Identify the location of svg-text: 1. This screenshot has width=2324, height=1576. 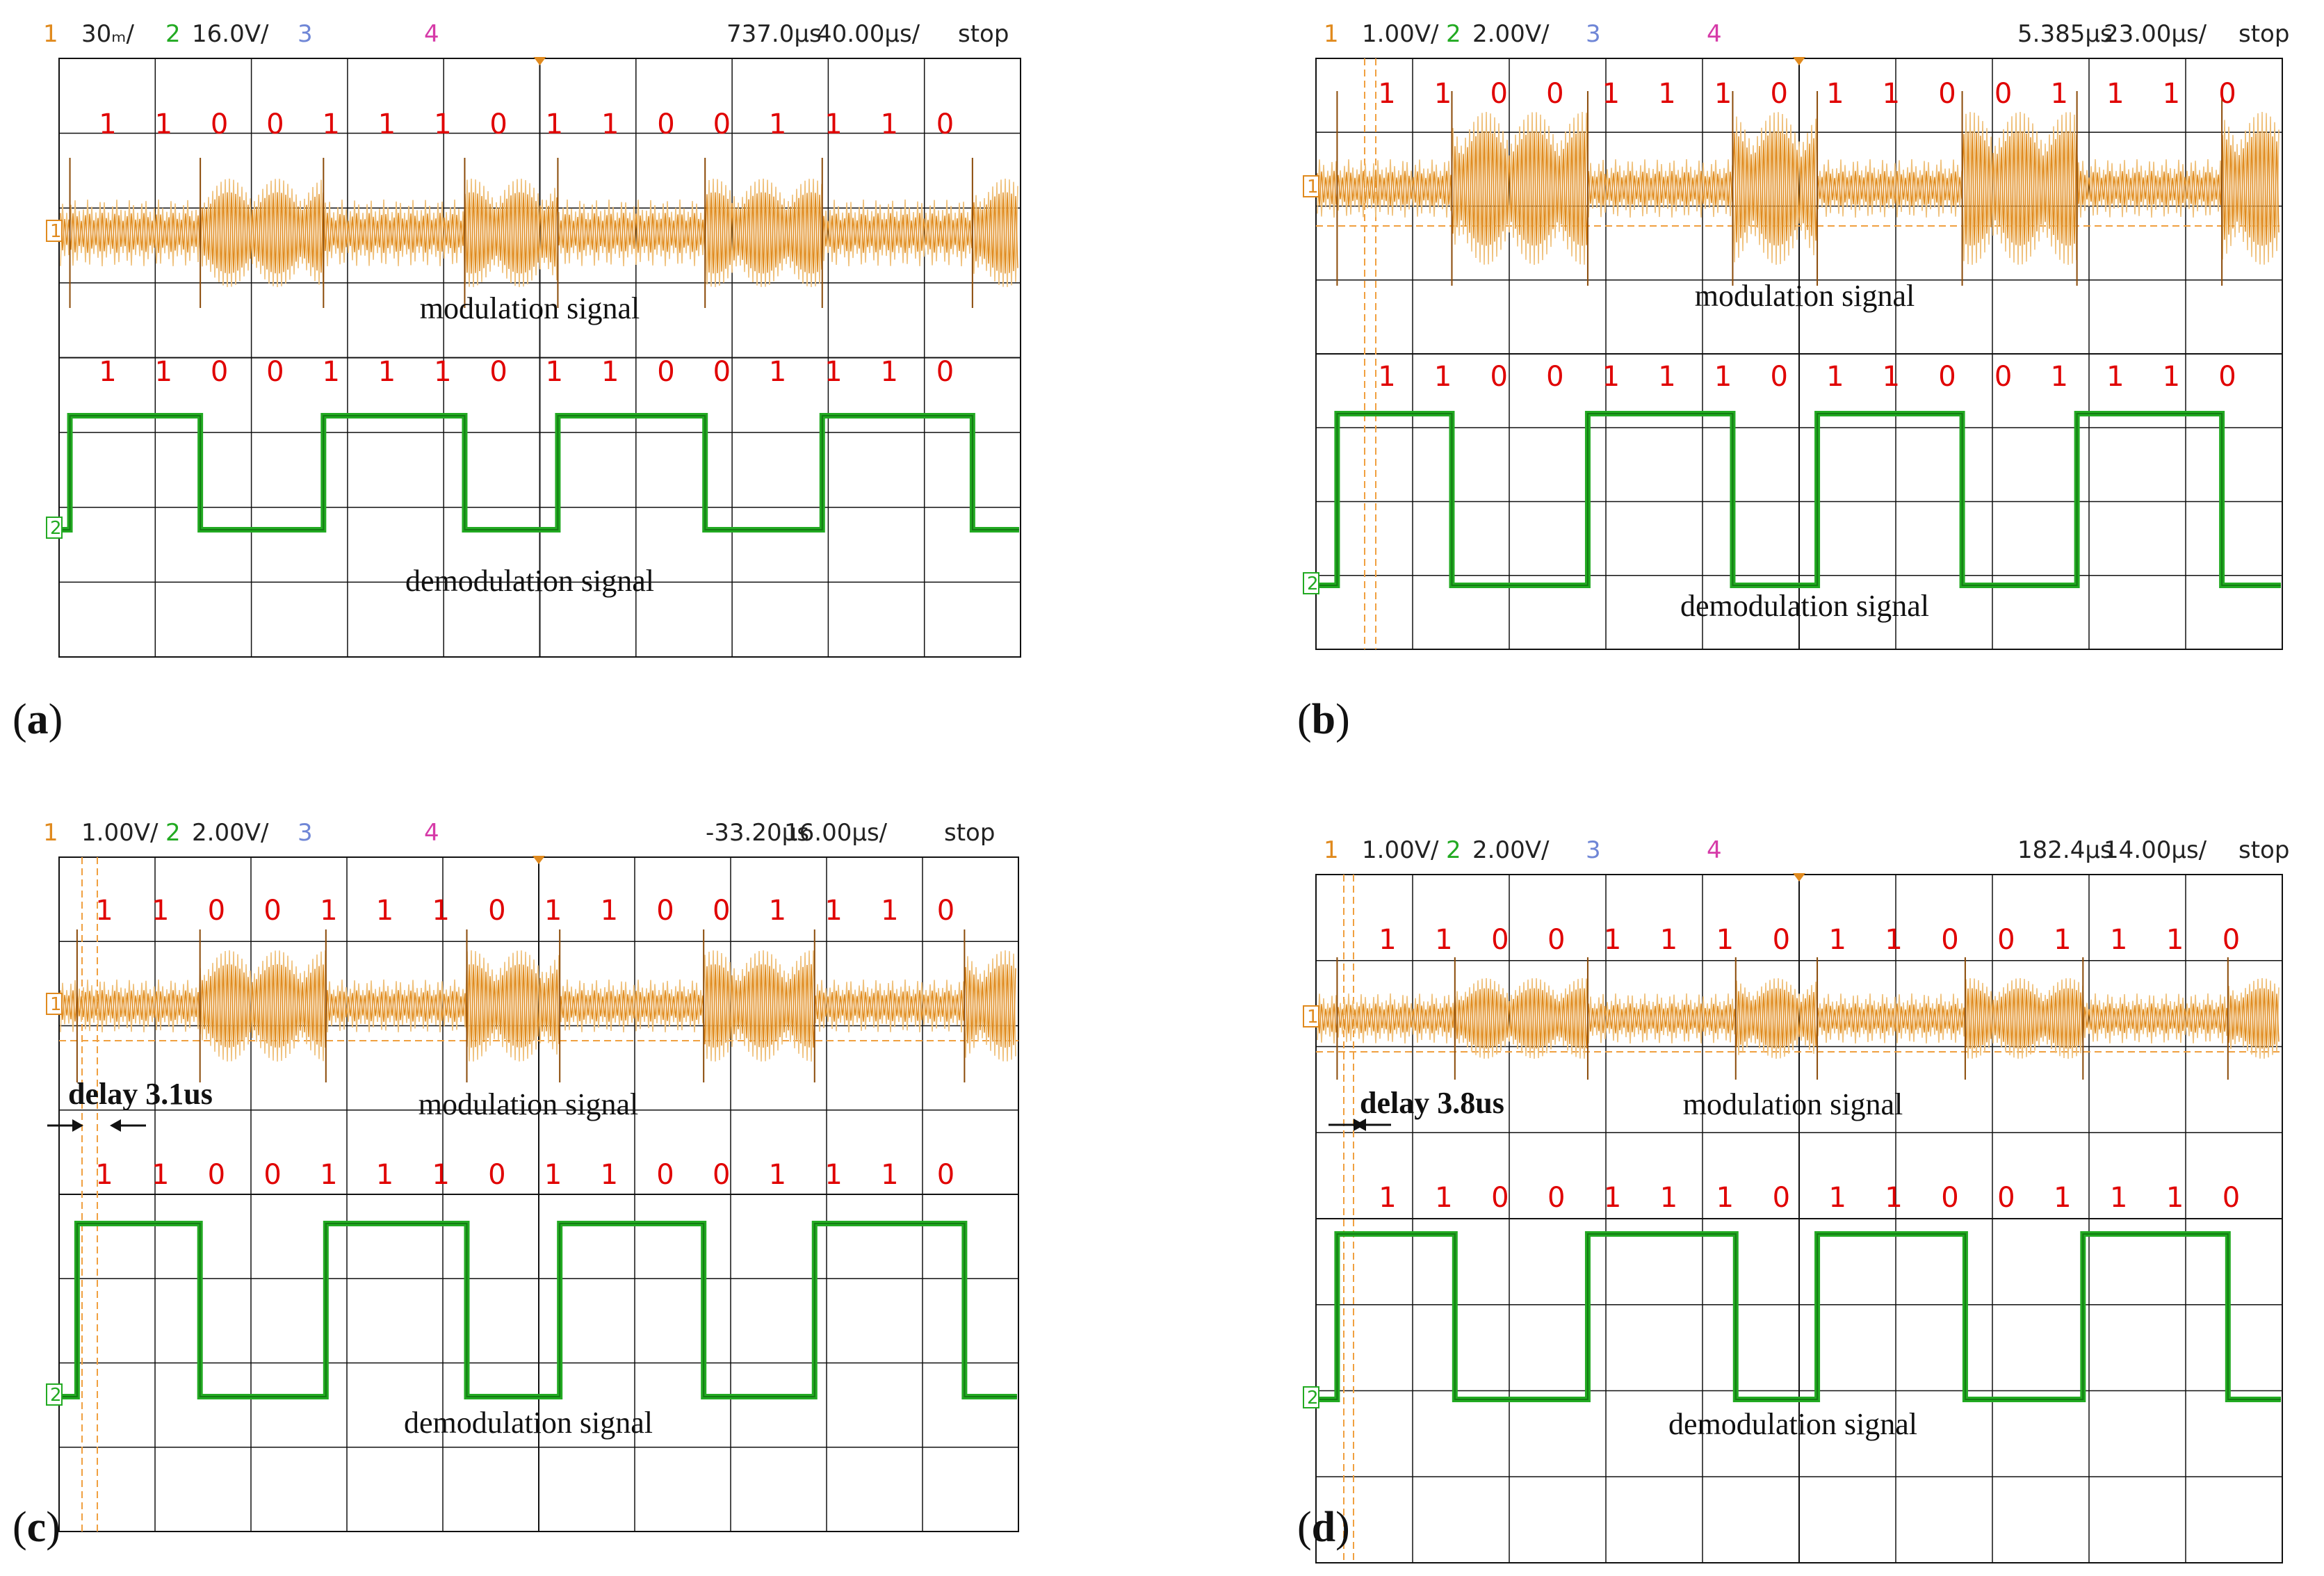
(1313, 1017).